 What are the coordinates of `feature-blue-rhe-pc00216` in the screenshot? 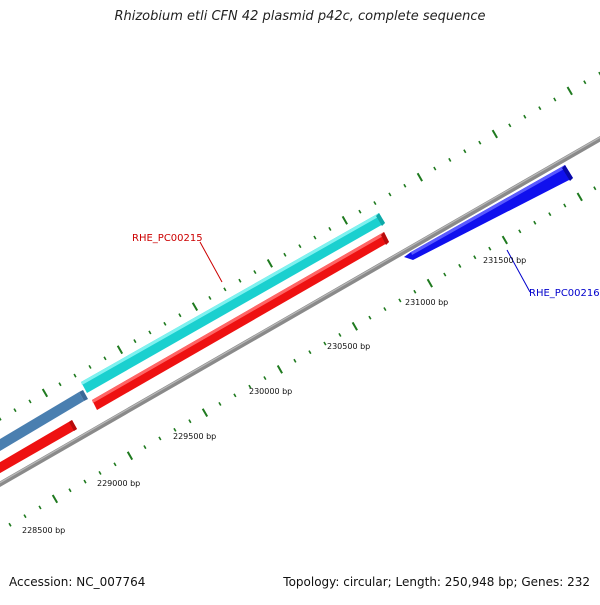 It's located at (488, 212).